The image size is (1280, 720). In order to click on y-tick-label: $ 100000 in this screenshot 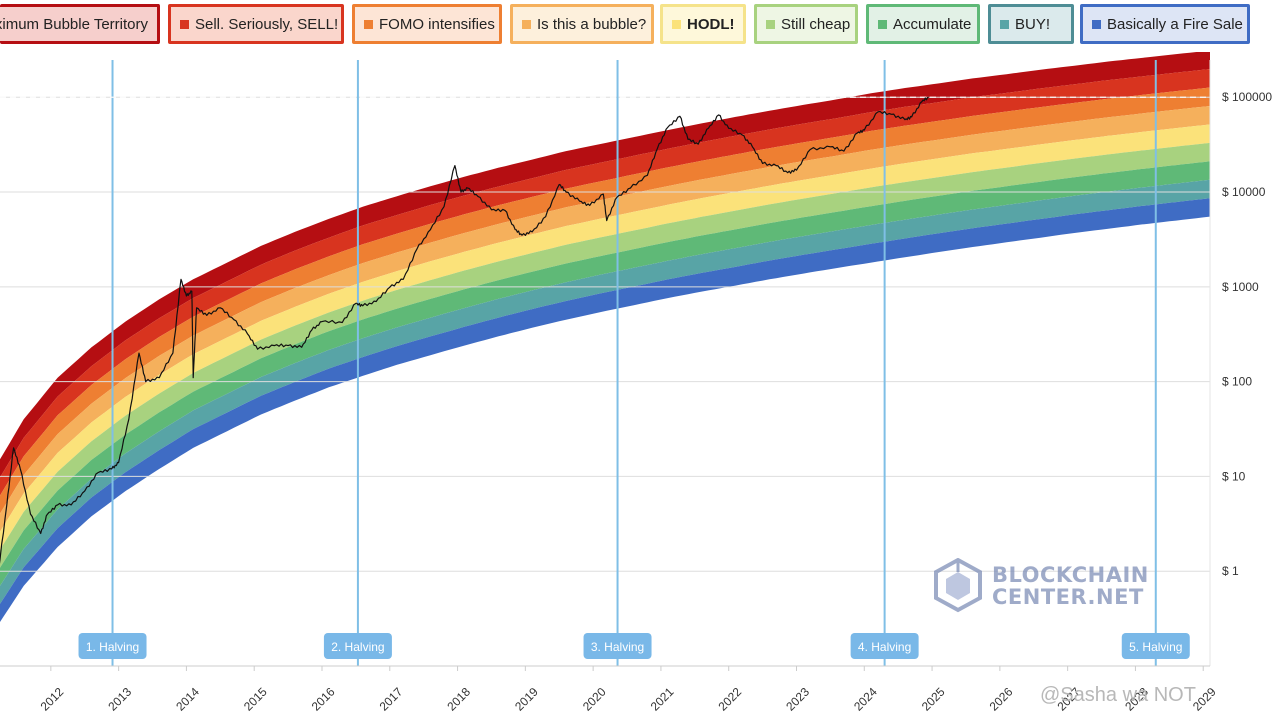, I will do `click(1247, 97)`.